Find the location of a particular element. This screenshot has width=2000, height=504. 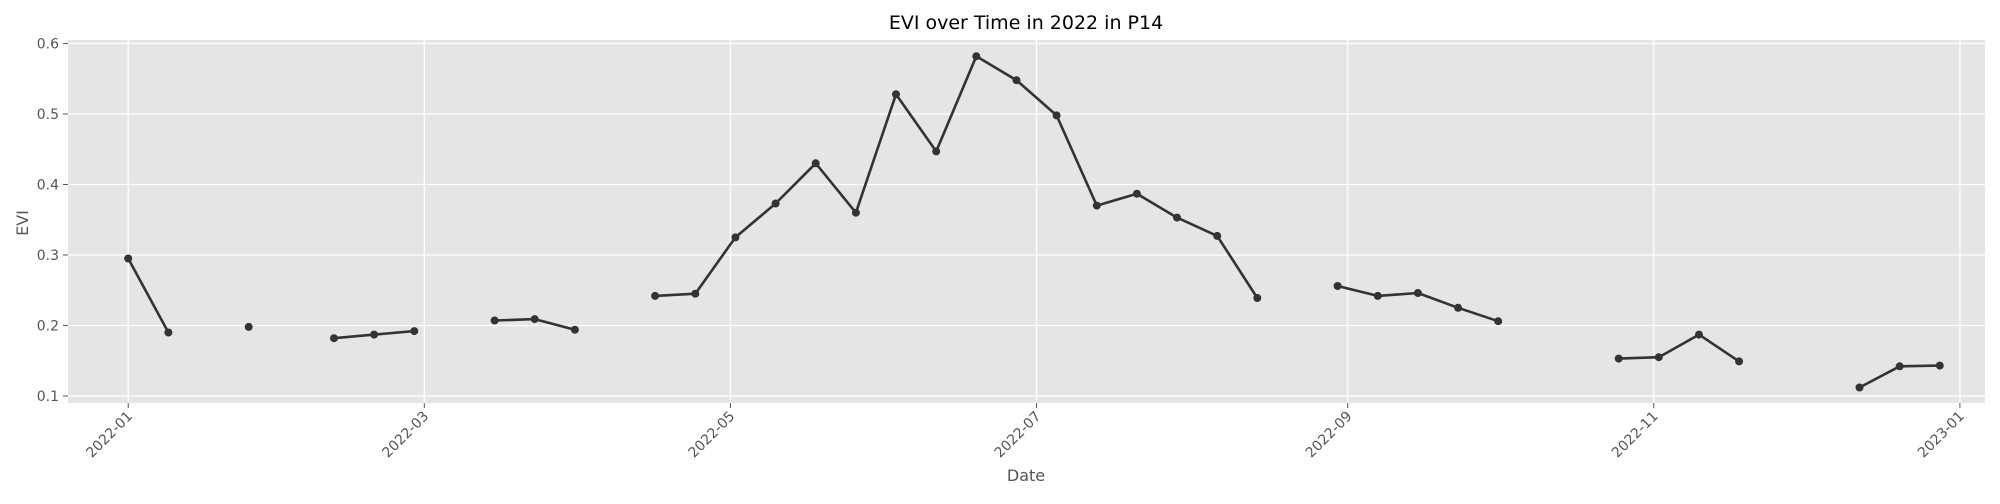

y-tick-label: 0.5 is located at coordinates (48, 115).